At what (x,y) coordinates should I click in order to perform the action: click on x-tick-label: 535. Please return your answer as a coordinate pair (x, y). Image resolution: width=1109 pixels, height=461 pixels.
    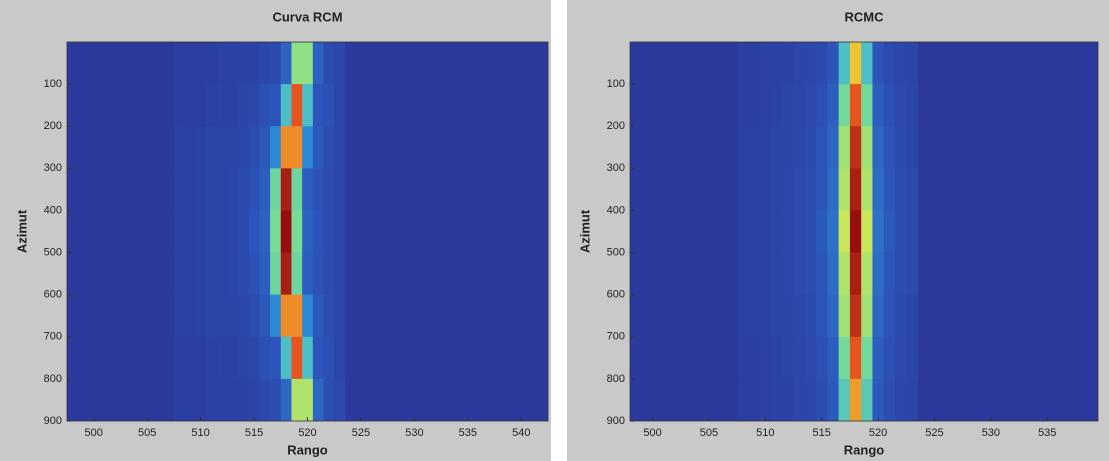
    Looking at the image, I should click on (1047, 433).